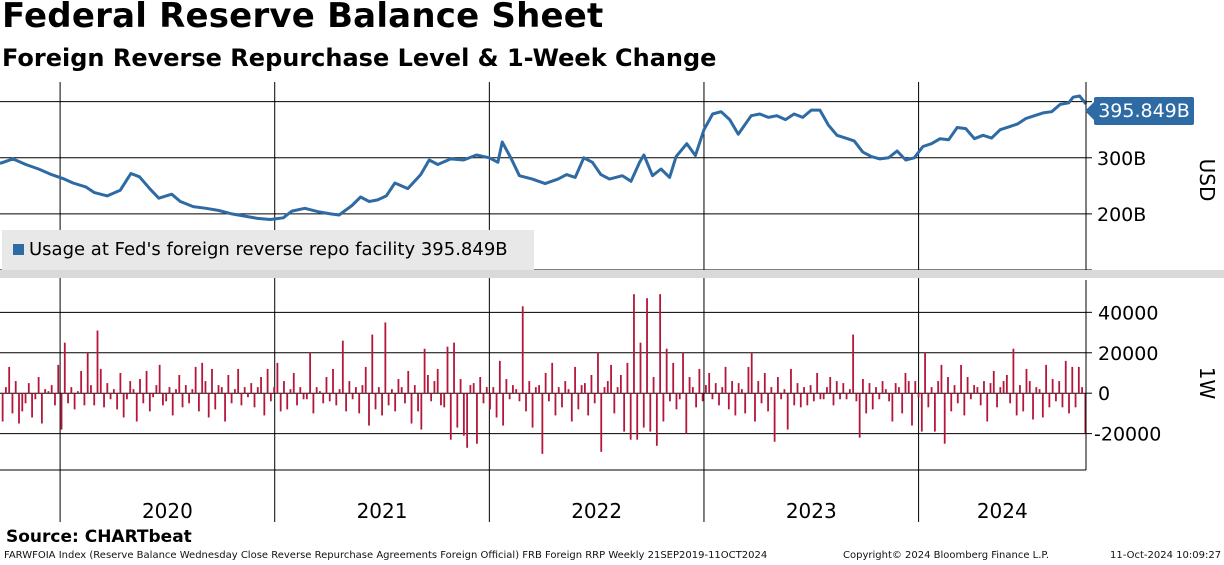 This screenshot has height=565, width=1224. What do you see at coordinates (1127, 435) in the screenshot?
I see `bottom-axis-tick-label: -20000` at bounding box center [1127, 435].